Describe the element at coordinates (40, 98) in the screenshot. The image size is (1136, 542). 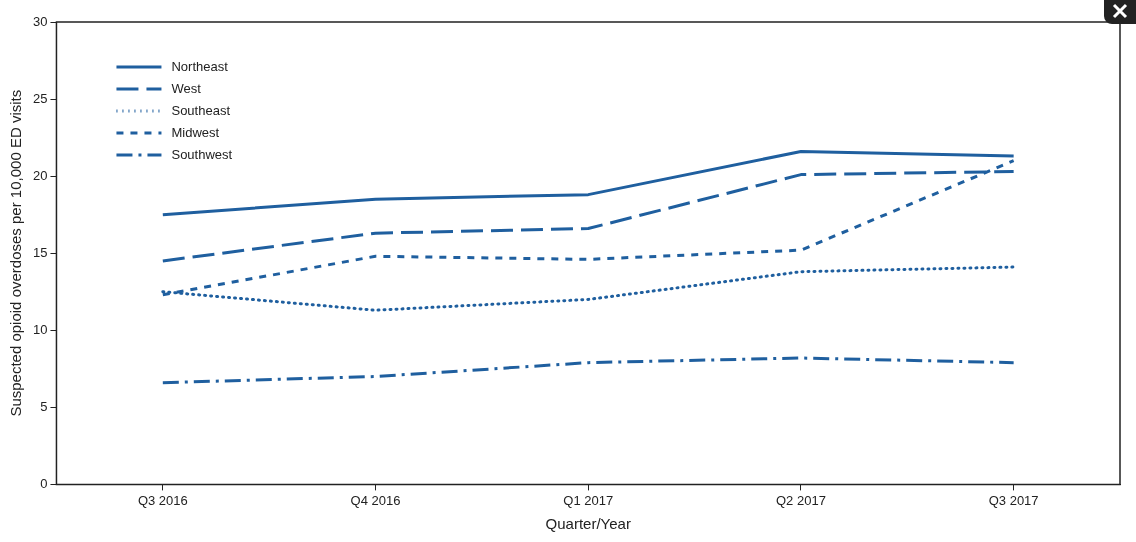
I see `y-tick-label: 25` at that location.